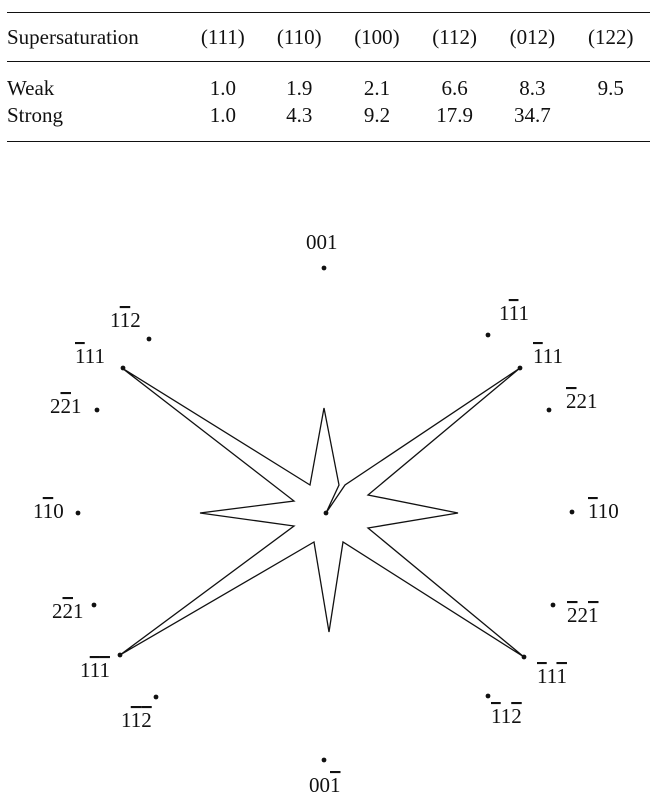 Image resolution: width=657 pixels, height=804 pixels. What do you see at coordinates (328, 122) in the screenshot?
I see `table-row-strong: Strong 1.0 4.3 9.2 17.9 34.7` at bounding box center [328, 122].